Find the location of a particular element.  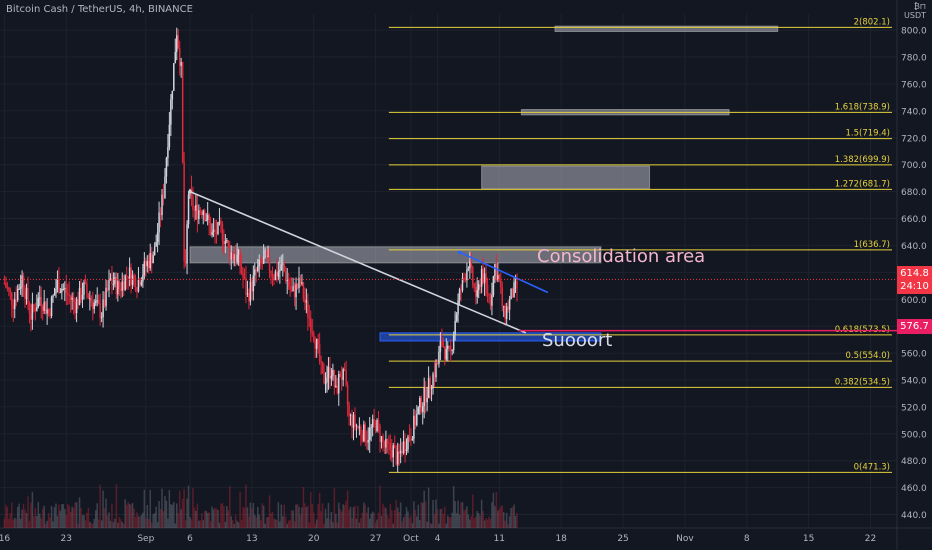

consolidation-area-note: Consolidation area is located at coordinates (621, 256).